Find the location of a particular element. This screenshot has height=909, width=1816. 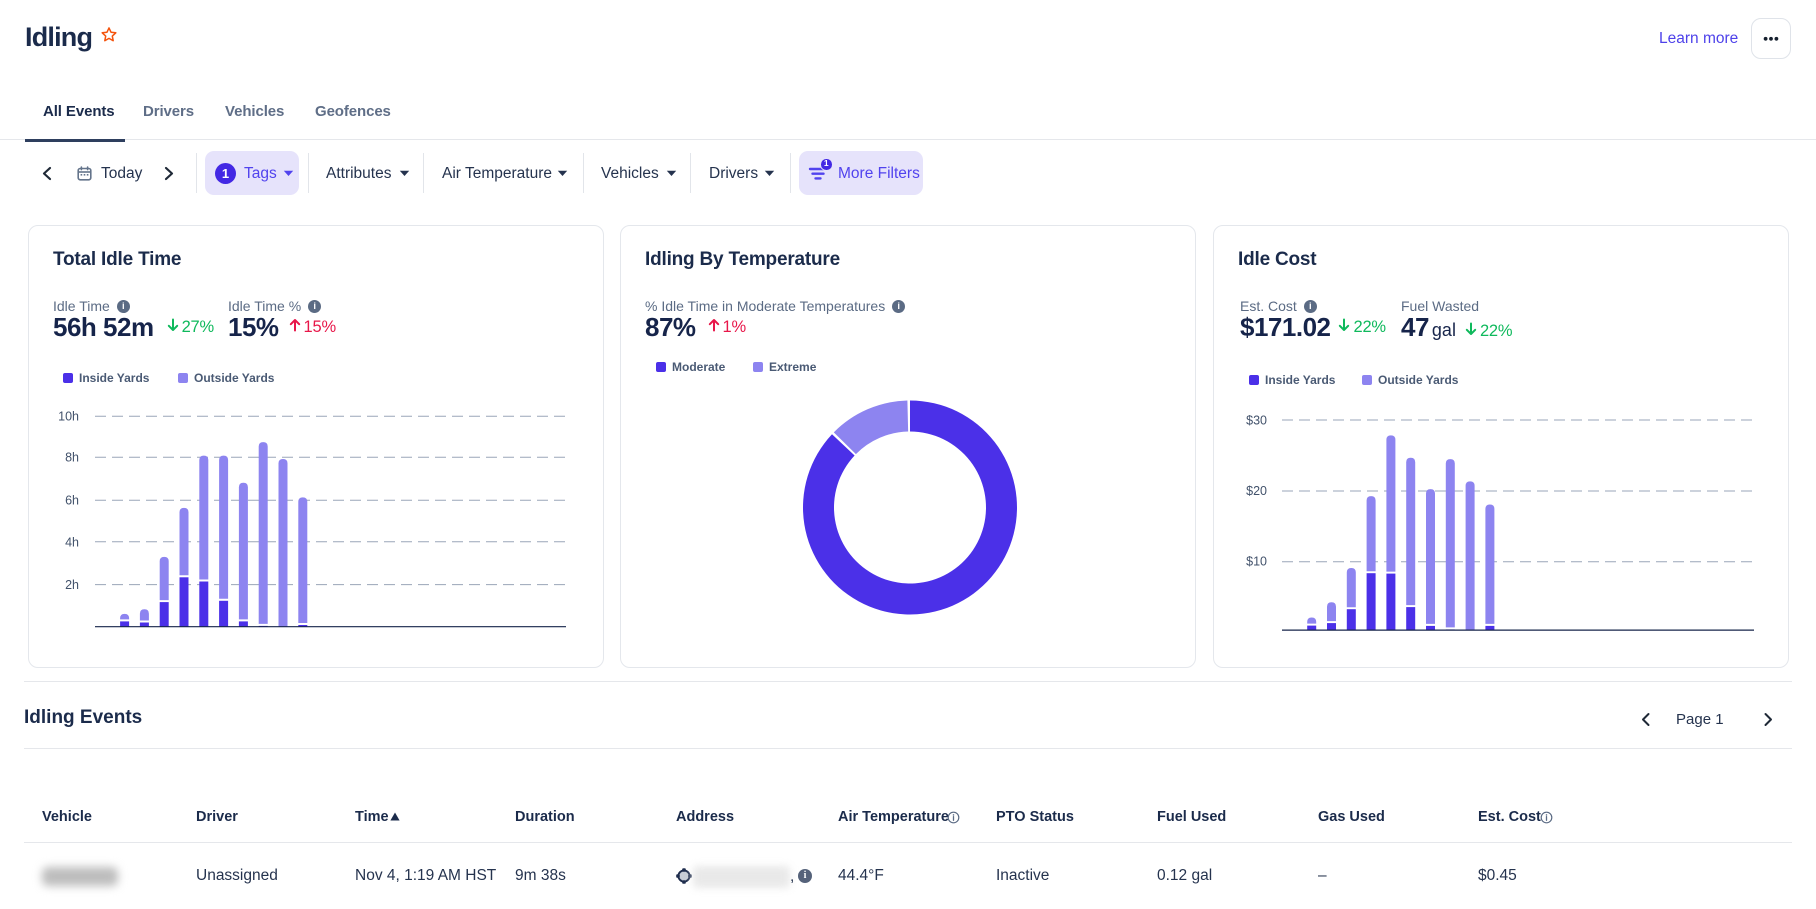

svg-text: 8h is located at coordinates (72, 458).